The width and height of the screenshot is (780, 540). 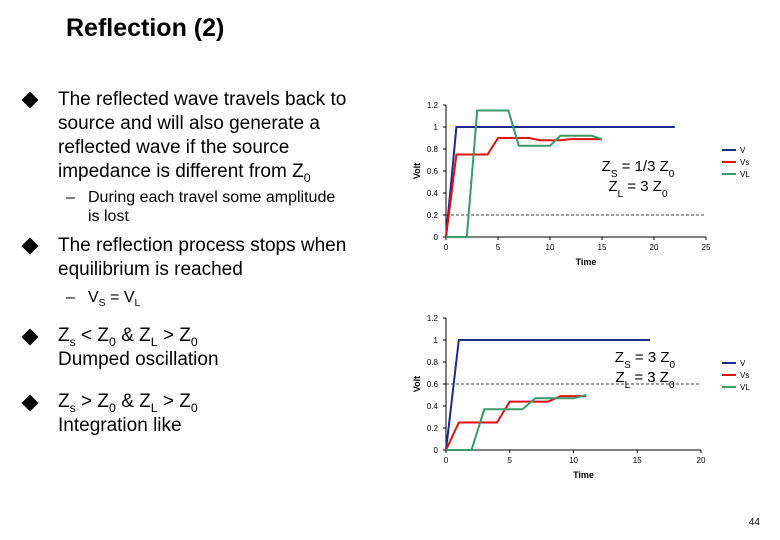 I want to click on vs-v: V, so click(x=93, y=297).